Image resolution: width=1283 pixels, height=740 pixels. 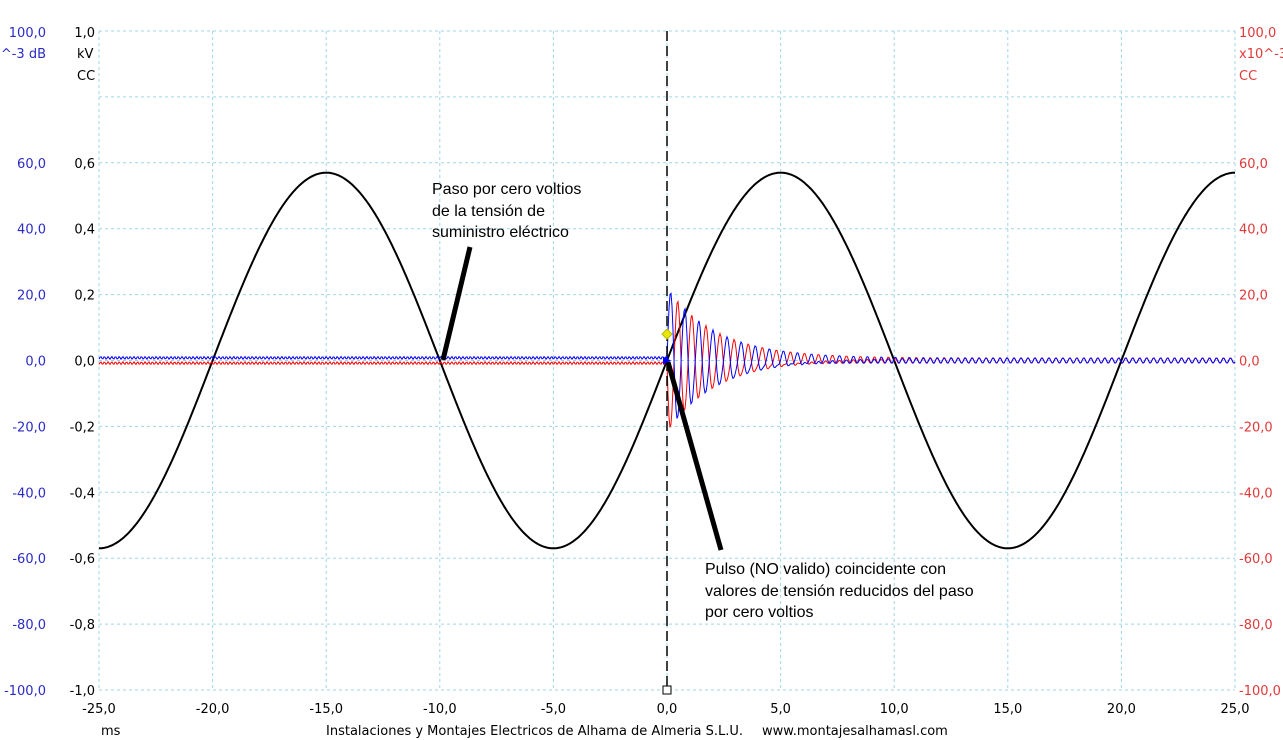 What do you see at coordinates (99, 709) in the screenshot?
I see `x-tick-label: -25,0` at bounding box center [99, 709].